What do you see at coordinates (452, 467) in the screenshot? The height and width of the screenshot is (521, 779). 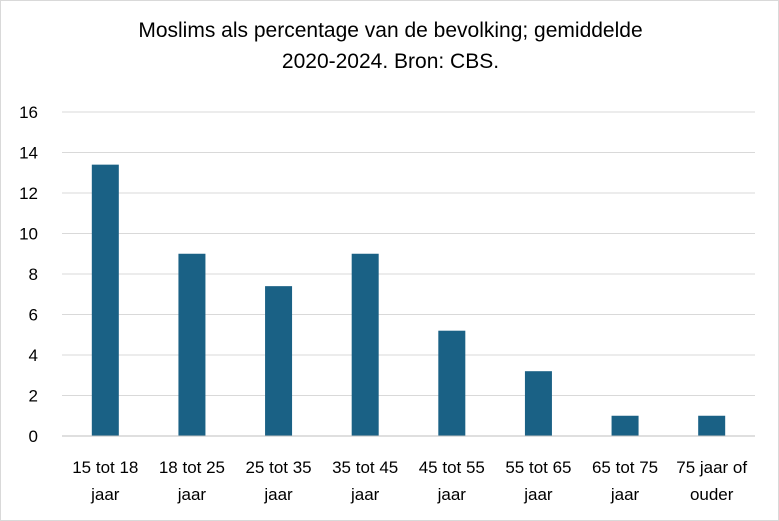 I see `x-tick-label: 45 tot 55` at bounding box center [452, 467].